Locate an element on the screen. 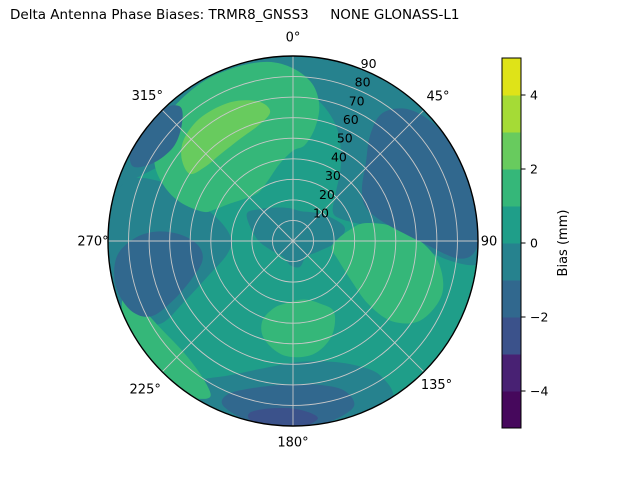 This screenshot has width=640, height=480. colorbar-tick-label: 4 is located at coordinates (534, 95).